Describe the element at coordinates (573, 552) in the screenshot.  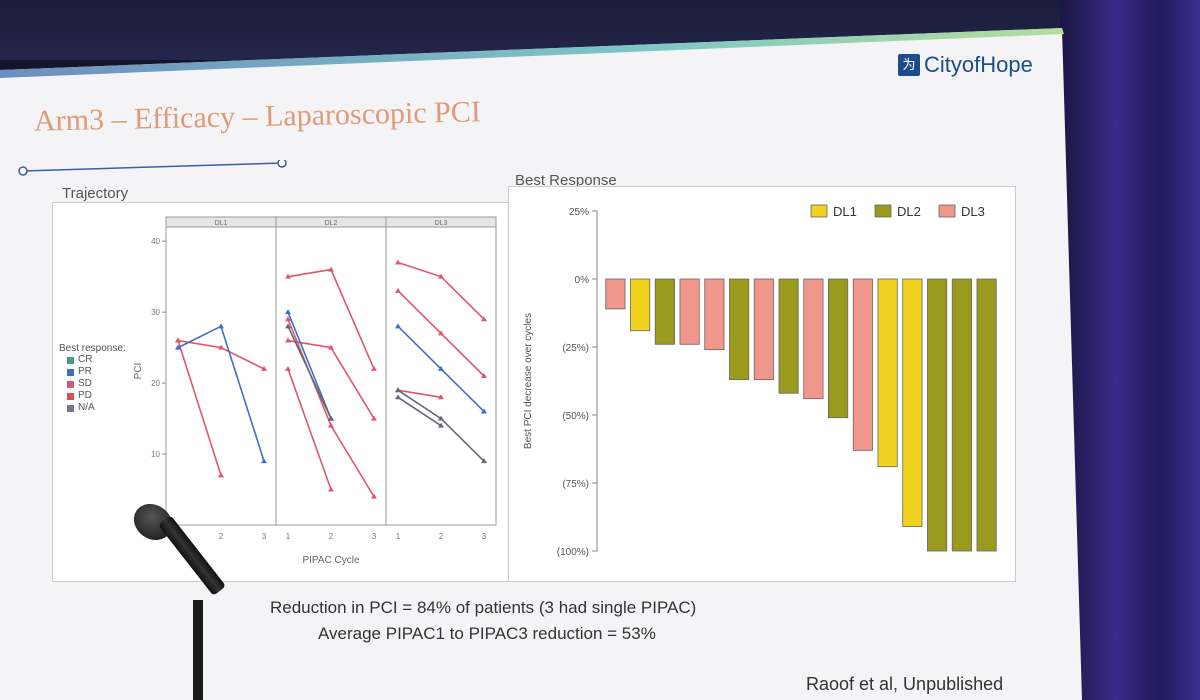
I see `y-tick-label: (100%)` at that location.